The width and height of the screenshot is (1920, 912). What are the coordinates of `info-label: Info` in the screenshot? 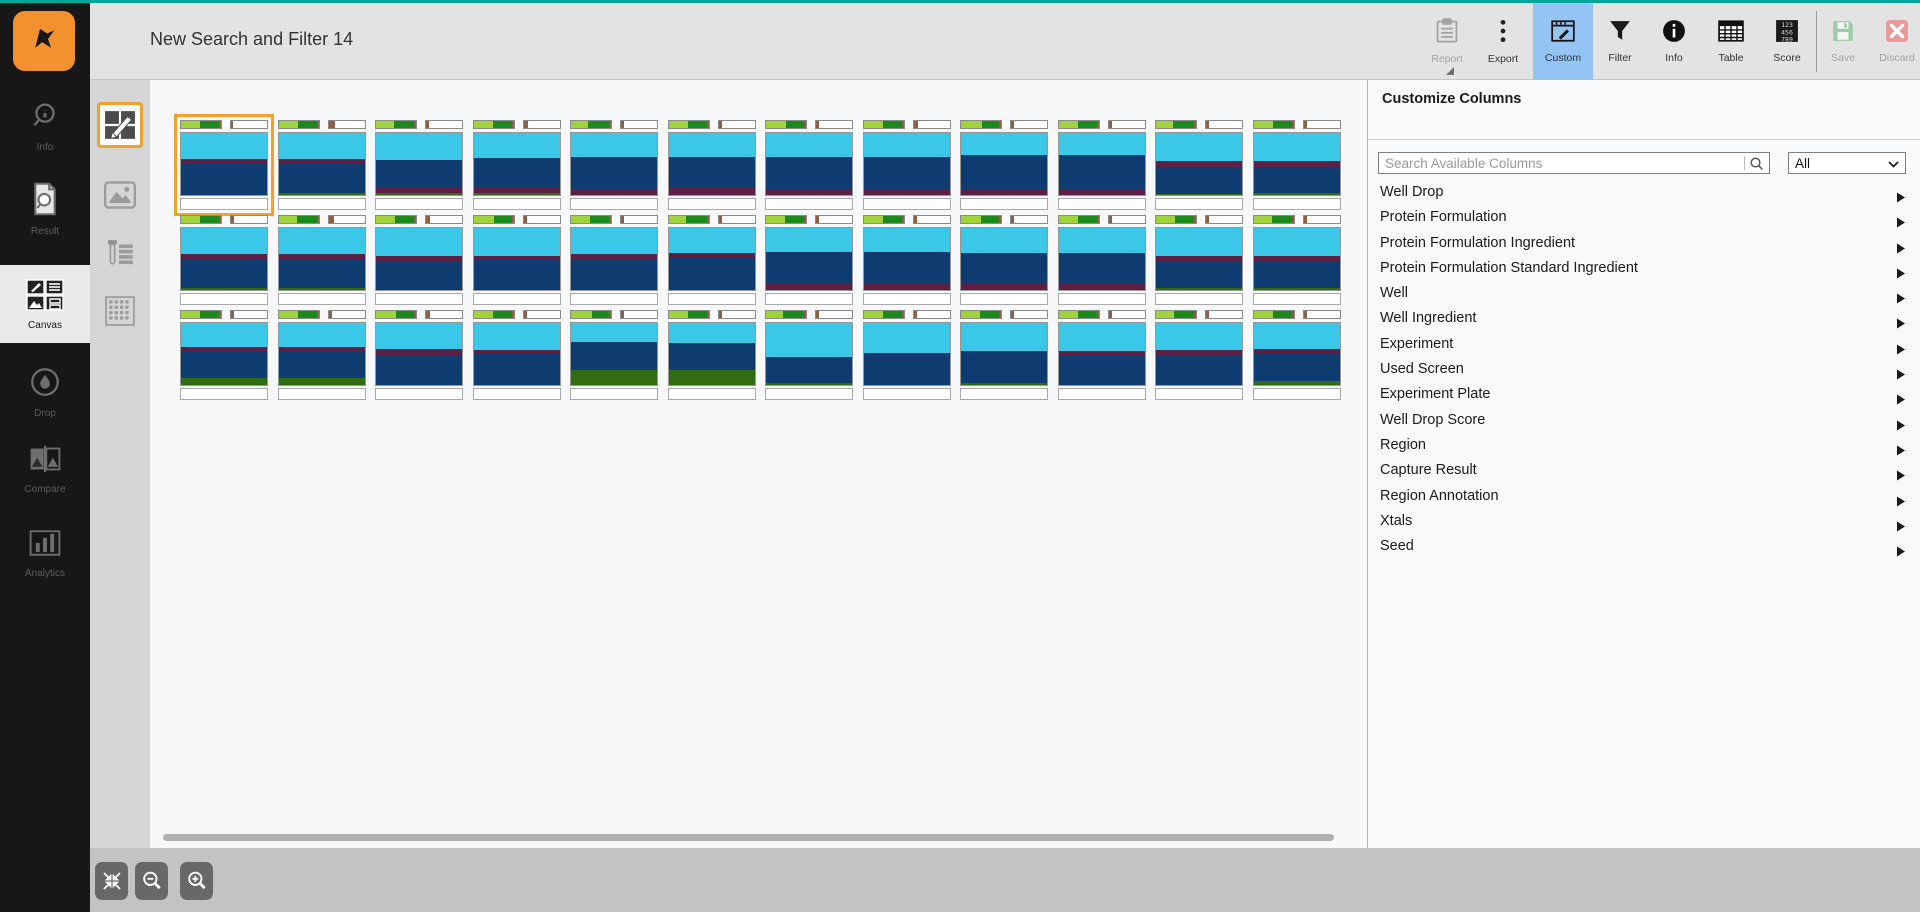 It's located at (1674, 58).